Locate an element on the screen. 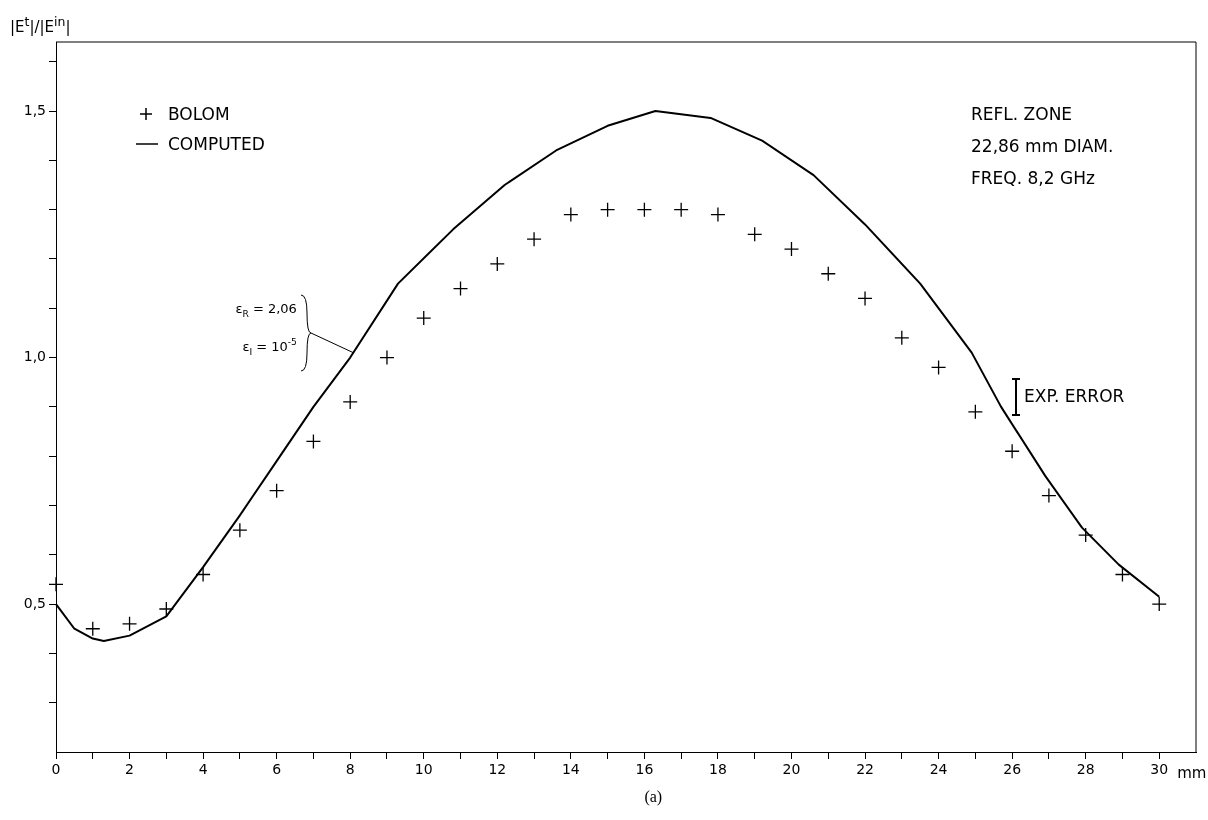 This screenshot has height=820, width=1208. annotation: 22,86 mm DIAM. is located at coordinates (1042, 146).